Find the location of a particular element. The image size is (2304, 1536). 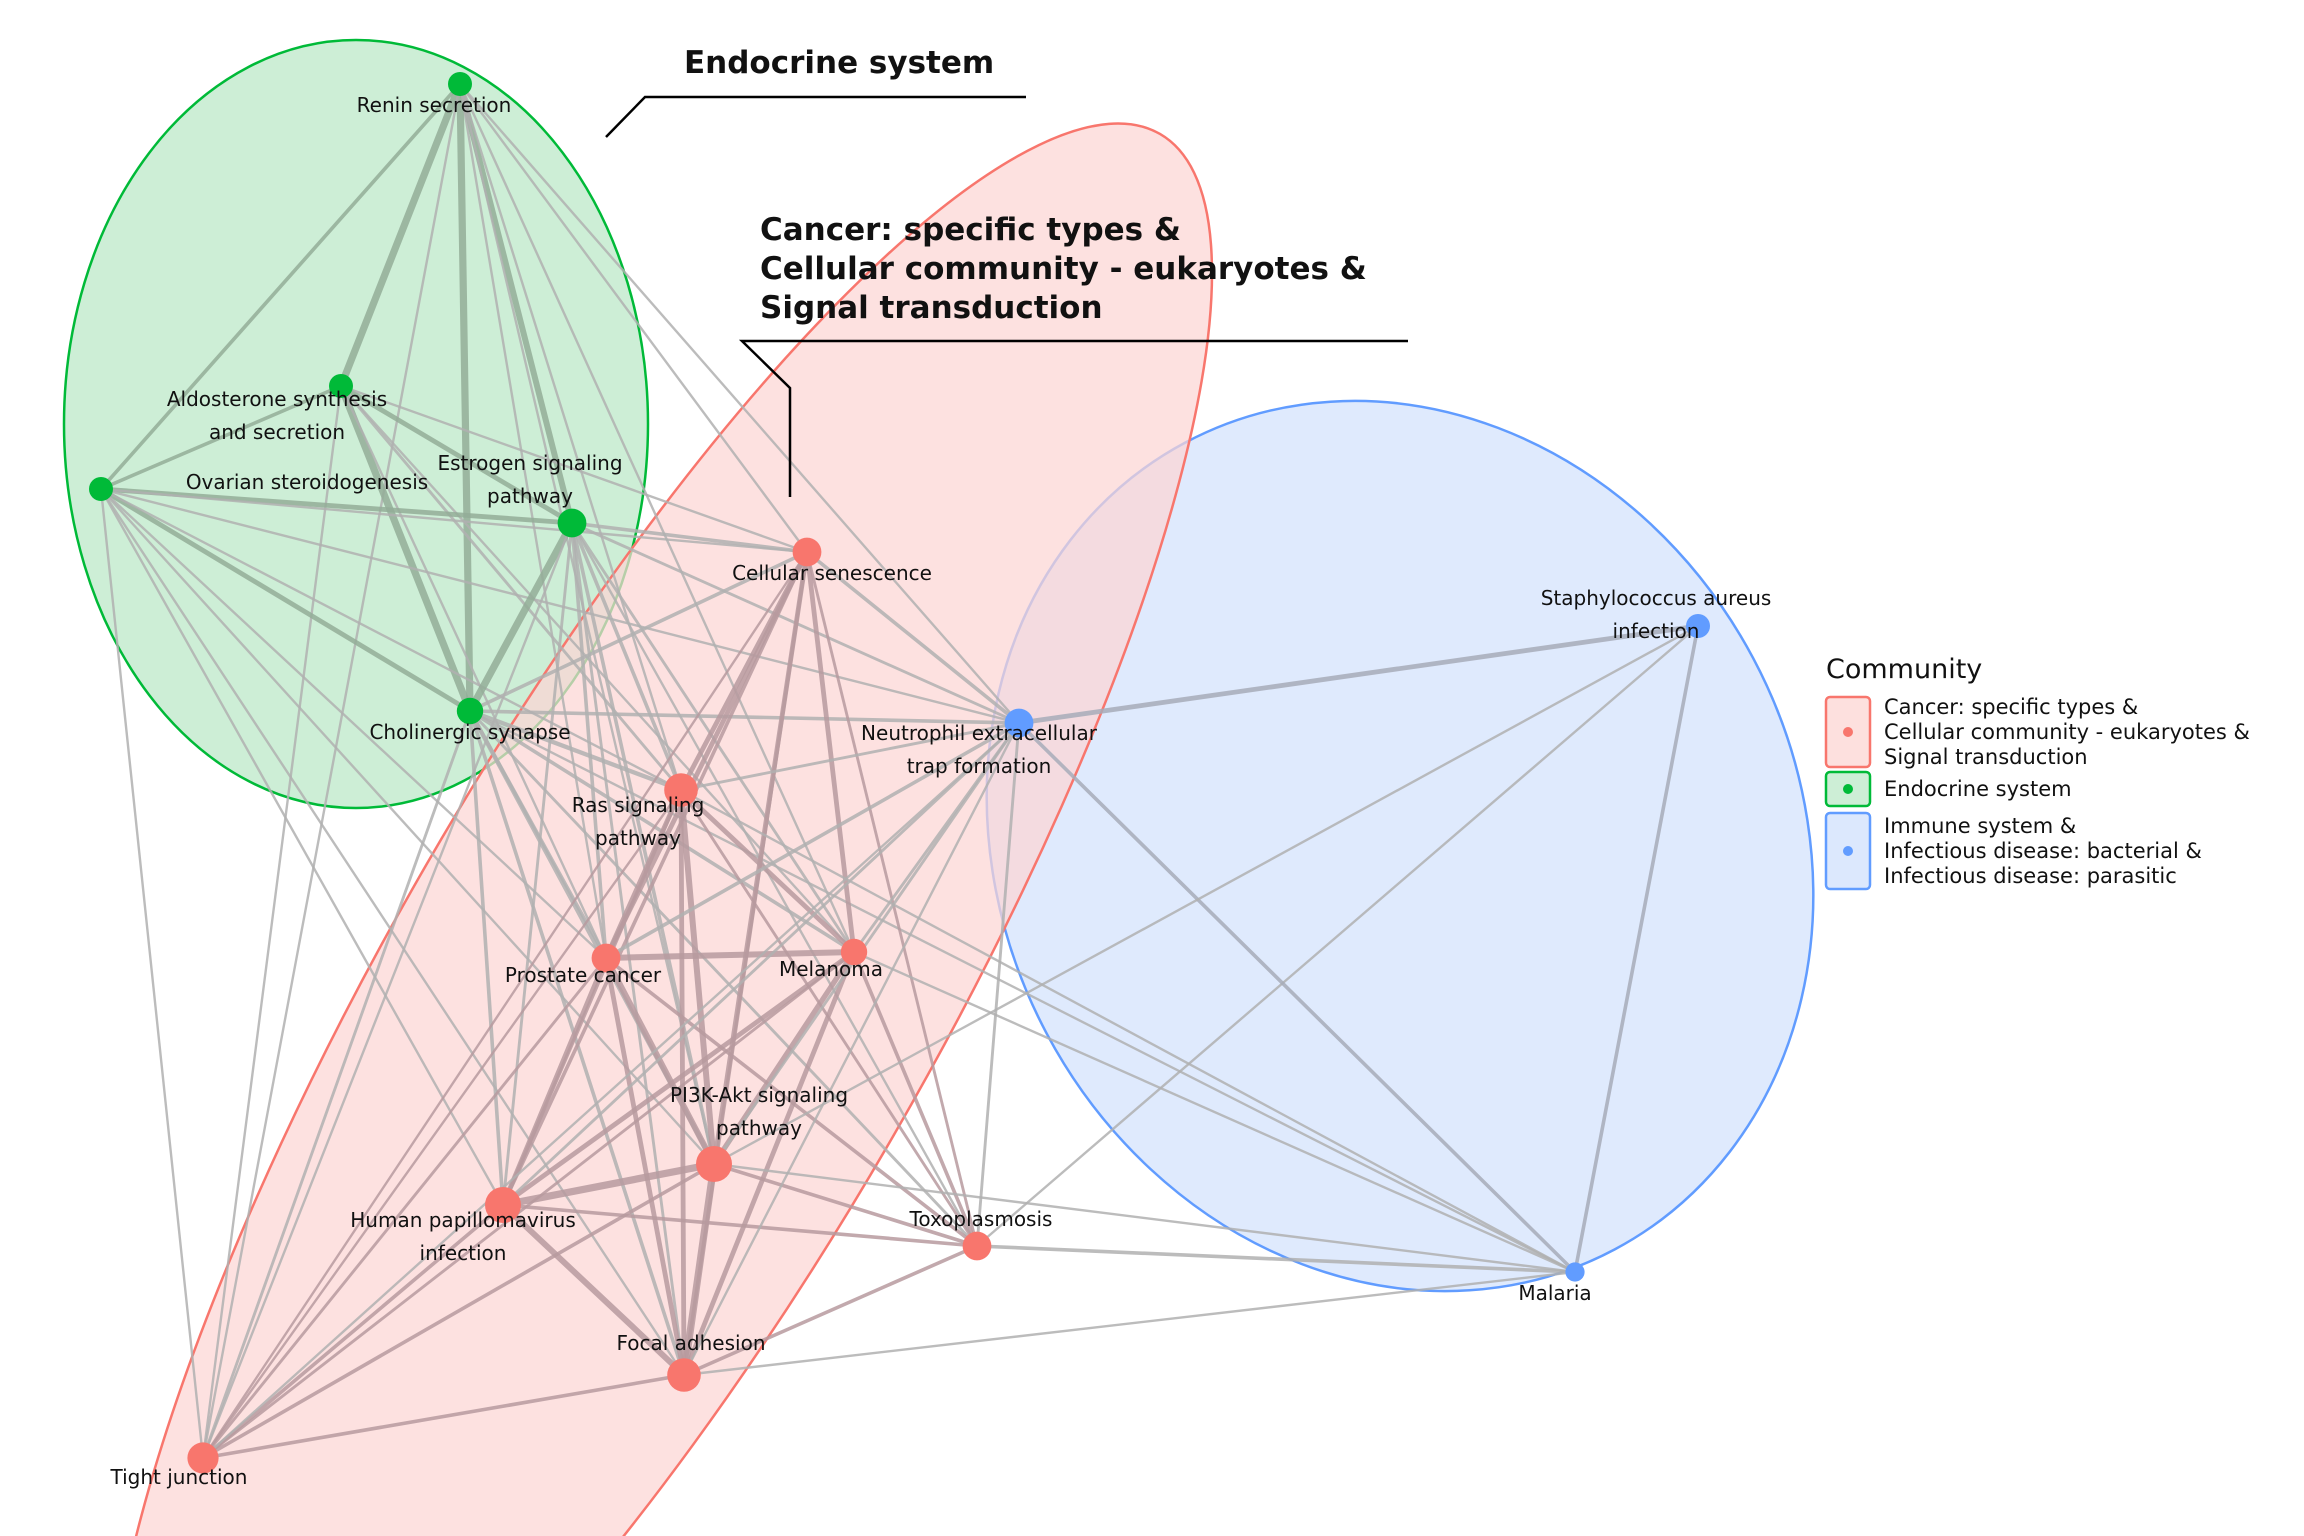

edge-melanoma-hpv is located at coordinates (678, 1078).